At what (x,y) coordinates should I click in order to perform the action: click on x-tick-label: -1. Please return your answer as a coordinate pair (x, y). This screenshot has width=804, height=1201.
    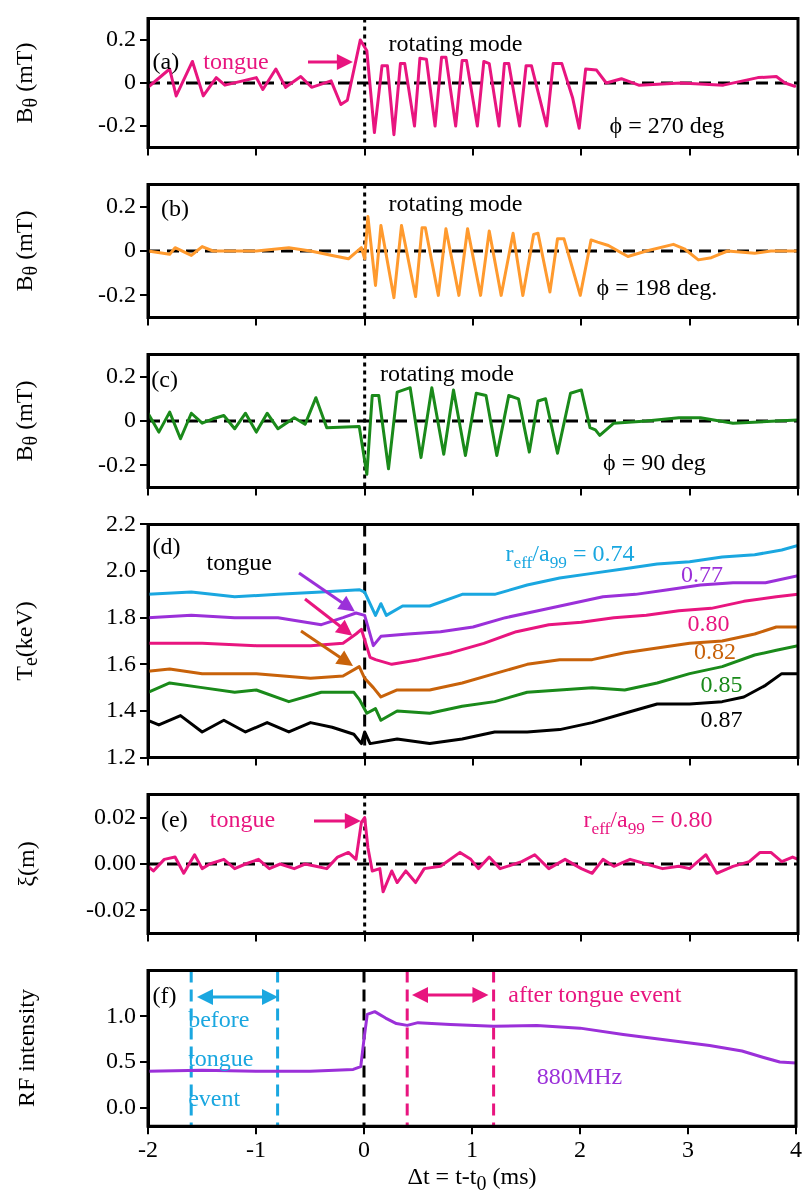
    Looking at the image, I should click on (256, 1148).